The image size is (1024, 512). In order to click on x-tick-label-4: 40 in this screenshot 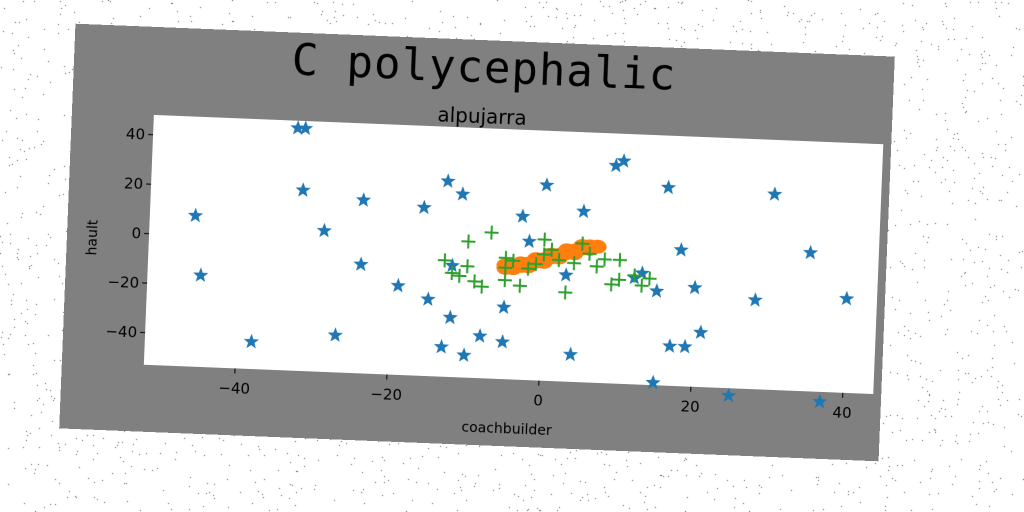, I will do `click(842, 412)`.